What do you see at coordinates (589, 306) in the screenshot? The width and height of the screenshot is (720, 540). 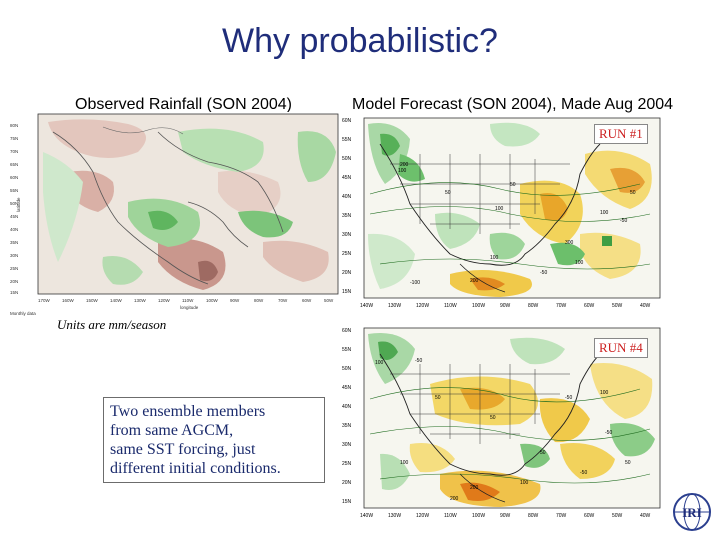 I see `run1-x-tick: 60W` at bounding box center [589, 306].